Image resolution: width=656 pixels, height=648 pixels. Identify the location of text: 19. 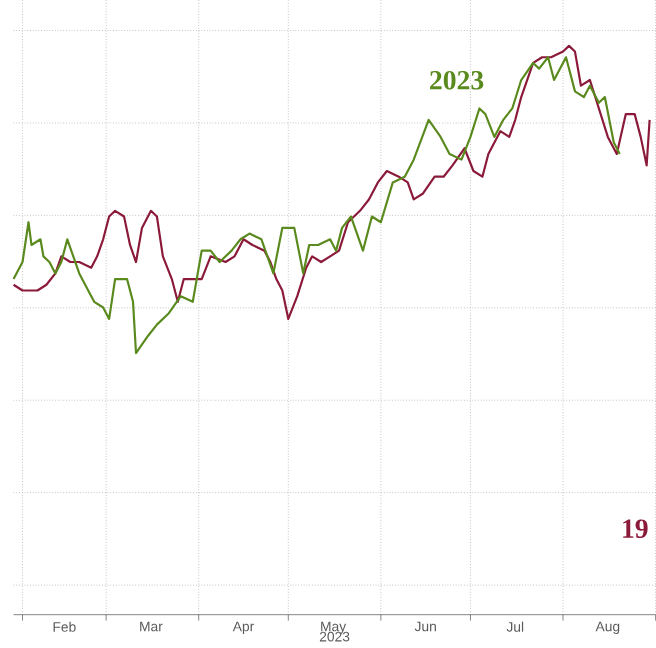
(635, 528).